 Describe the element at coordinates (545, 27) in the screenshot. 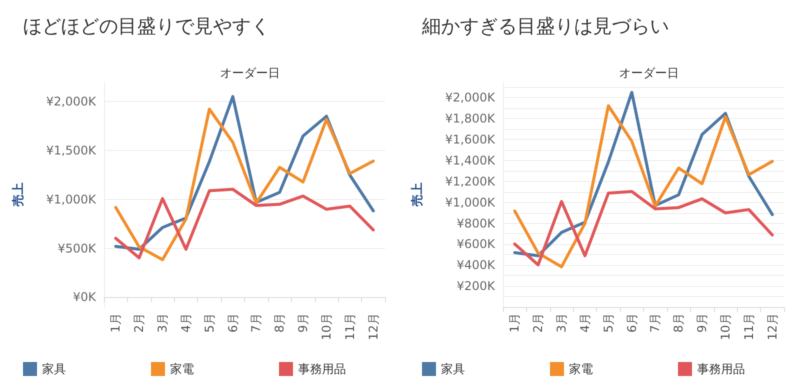

I see `chart-title: 細かすぎる目盛りは見づらい` at that location.